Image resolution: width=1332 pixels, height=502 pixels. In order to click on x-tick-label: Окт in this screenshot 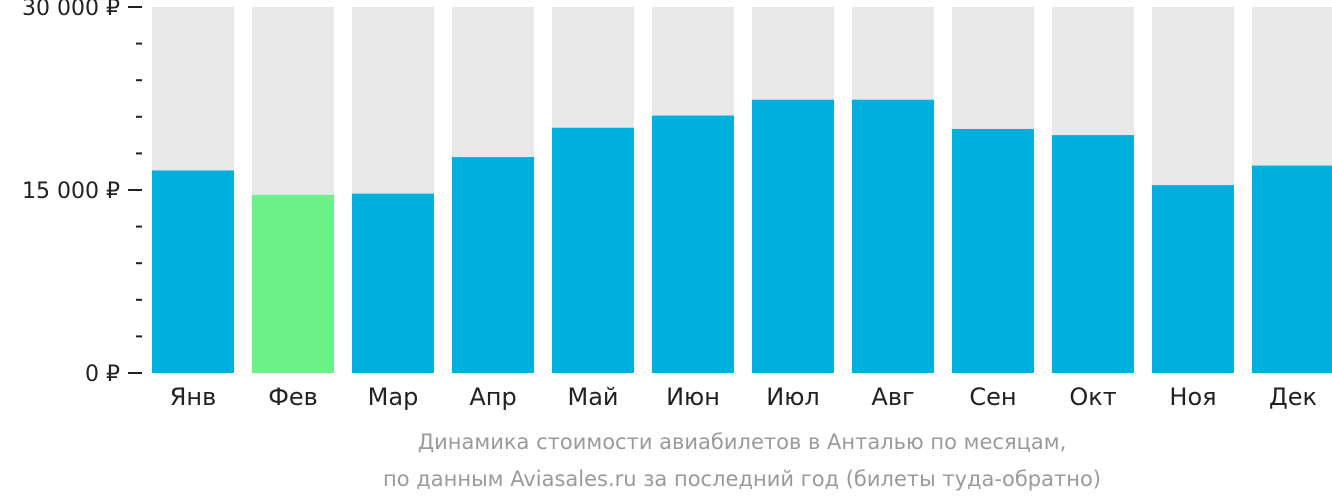, I will do `click(1092, 397)`.